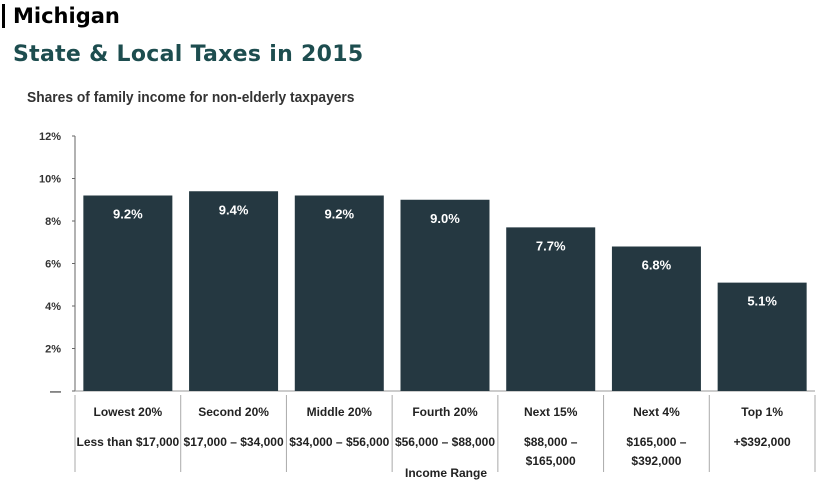 This screenshot has height=486, width=818. Describe the element at coordinates (551, 461) in the screenshot. I see `x-income-range-label: $165,000` at that location.